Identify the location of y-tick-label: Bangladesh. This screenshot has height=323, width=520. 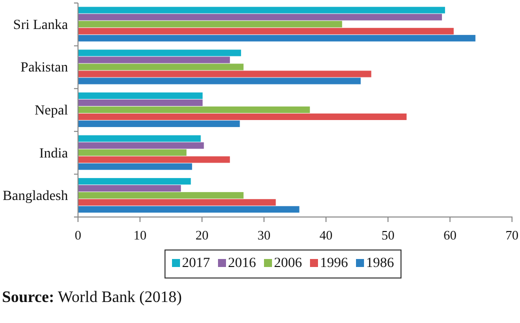
(35, 196).